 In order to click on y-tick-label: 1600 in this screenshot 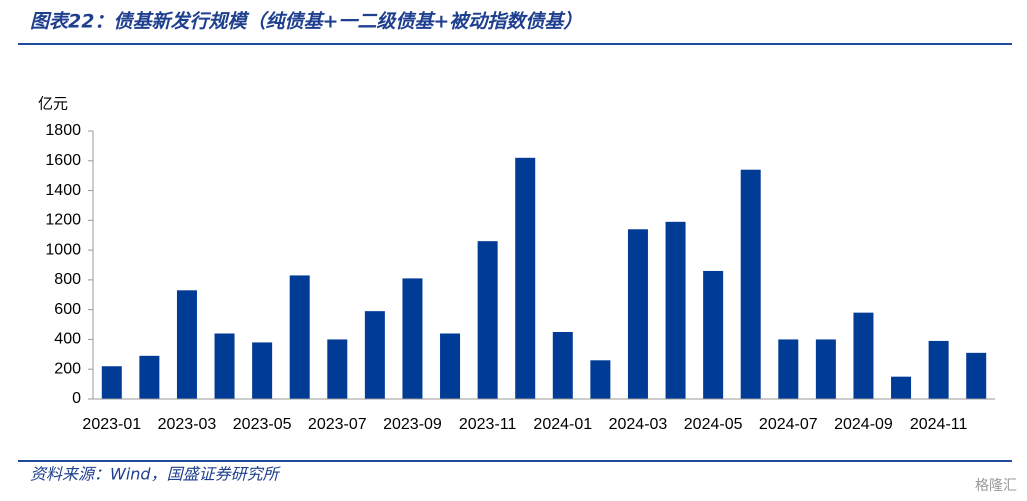, I will do `click(63, 160)`.